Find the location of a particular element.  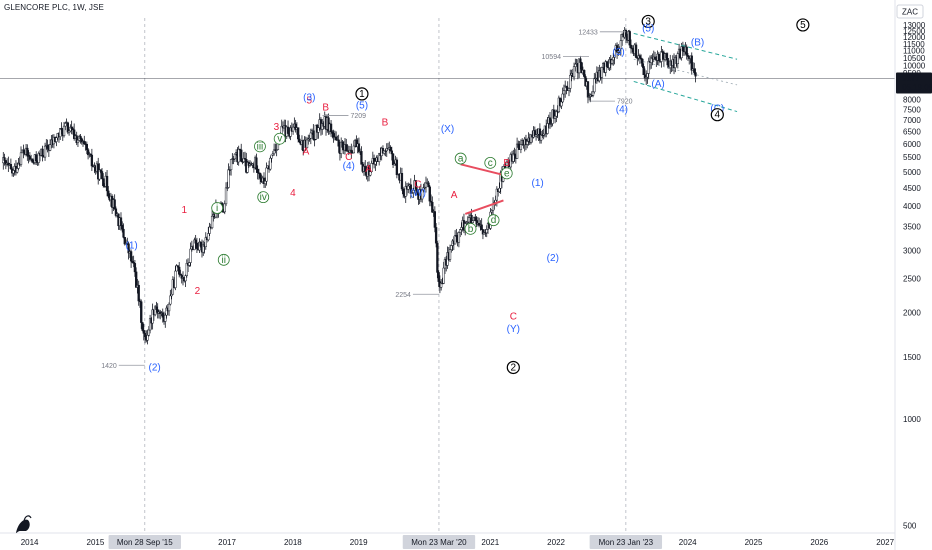

wave-label: (B) is located at coordinates (697, 42).